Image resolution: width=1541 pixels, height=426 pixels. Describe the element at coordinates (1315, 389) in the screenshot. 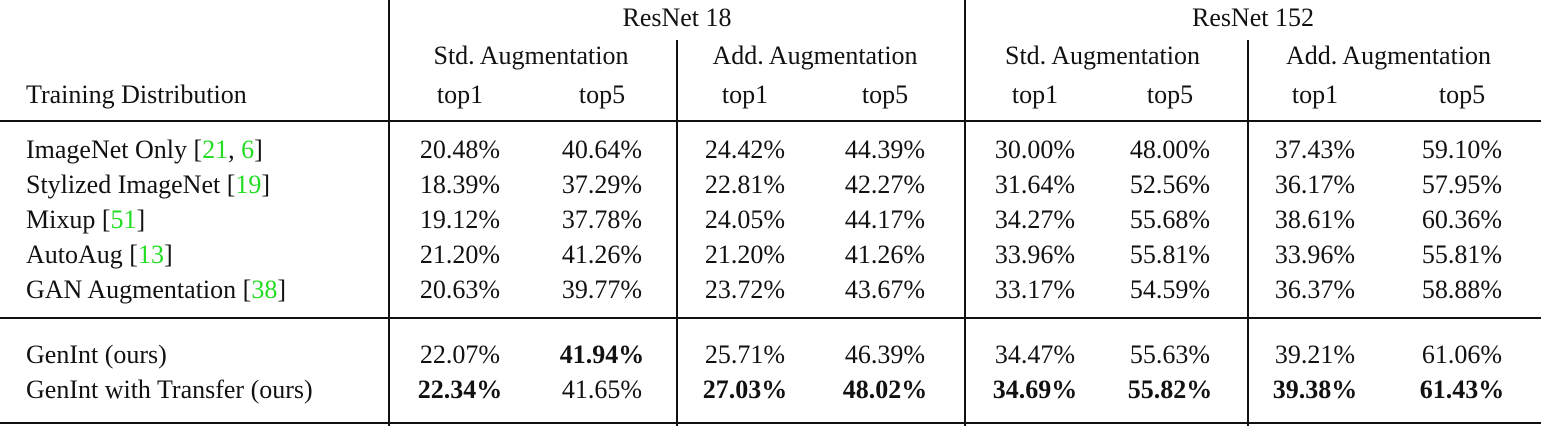

I see `cell: 39.38%` at that location.